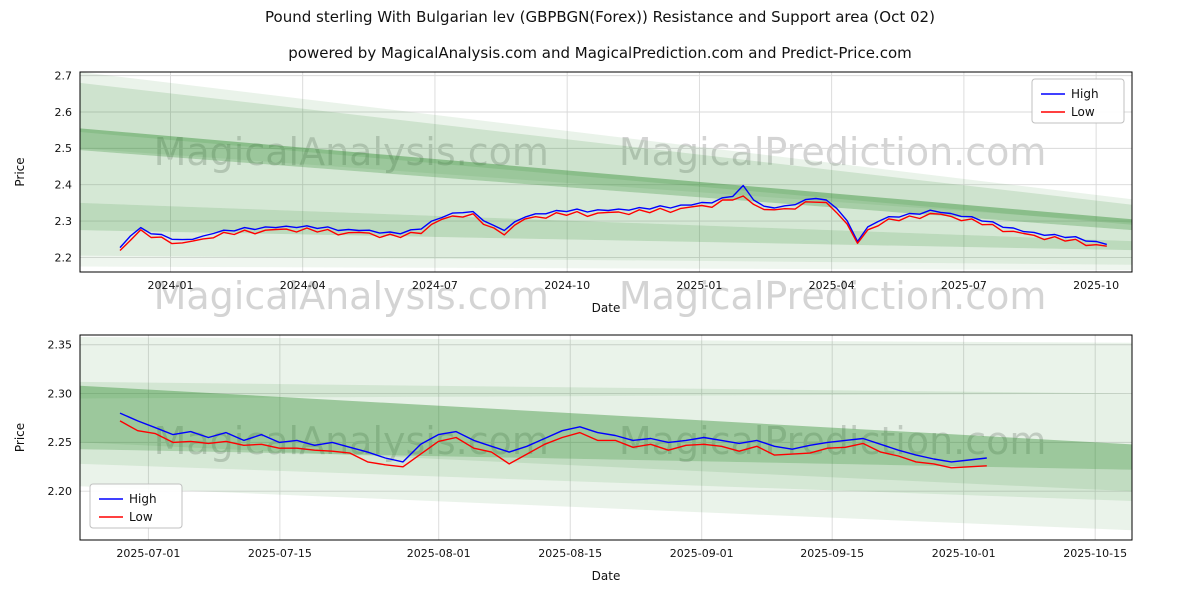 This screenshot has width=1200, height=600. I want to click on y-tick-label: 2.25, so click(60, 442).